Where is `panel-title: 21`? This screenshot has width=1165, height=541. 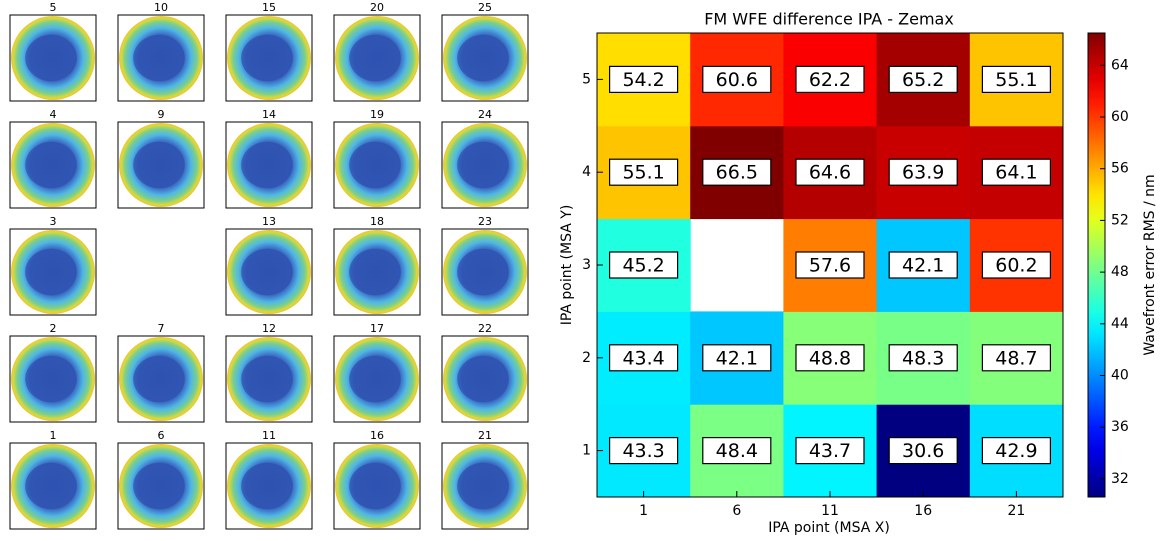
panel-title: 21 is located at coordinates (485, 435).